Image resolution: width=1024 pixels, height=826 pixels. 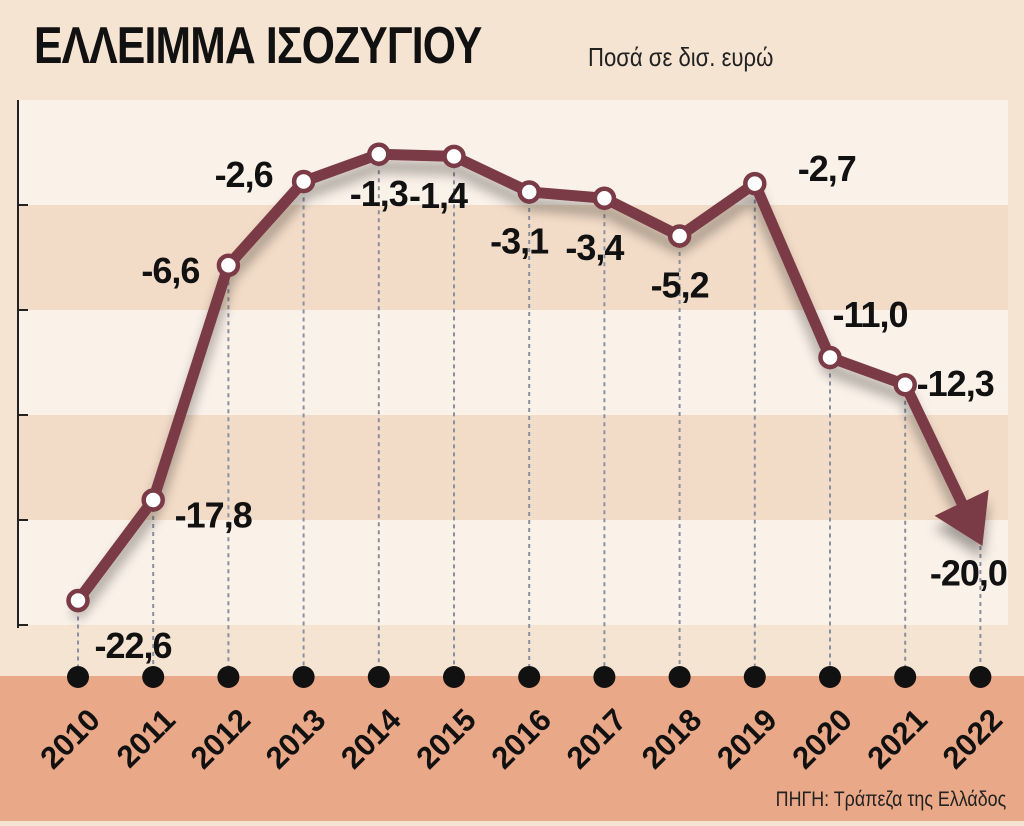 I want to click on chart-title: ΕΛΛΕΙΜΜΑ ΙΣΟΖΥΓΙΟΥ, so click(x=258, y=46).